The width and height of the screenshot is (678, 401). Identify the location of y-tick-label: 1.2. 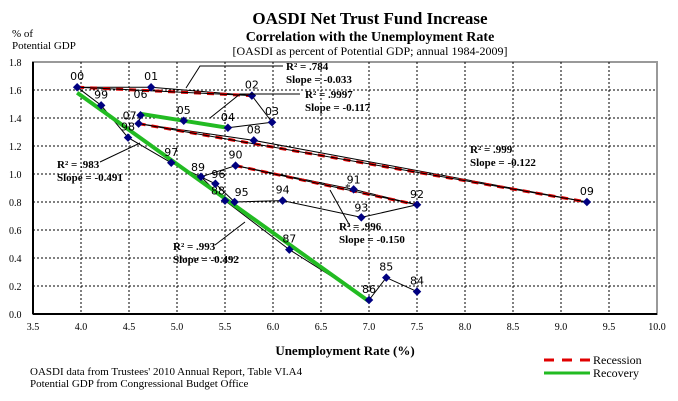
(15, 147).